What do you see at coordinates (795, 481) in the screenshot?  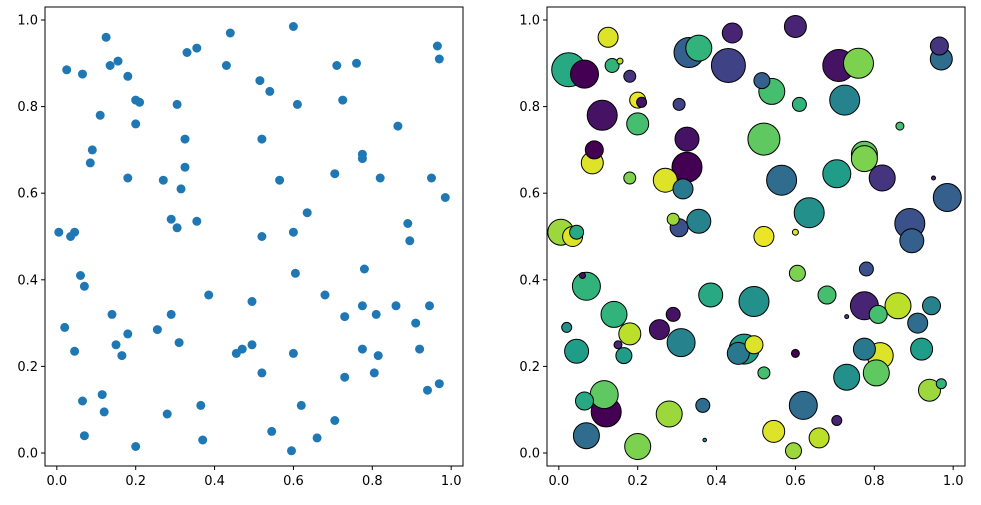 I see `x-tick-label-3: 0.6` at bounding box center [795, 481].